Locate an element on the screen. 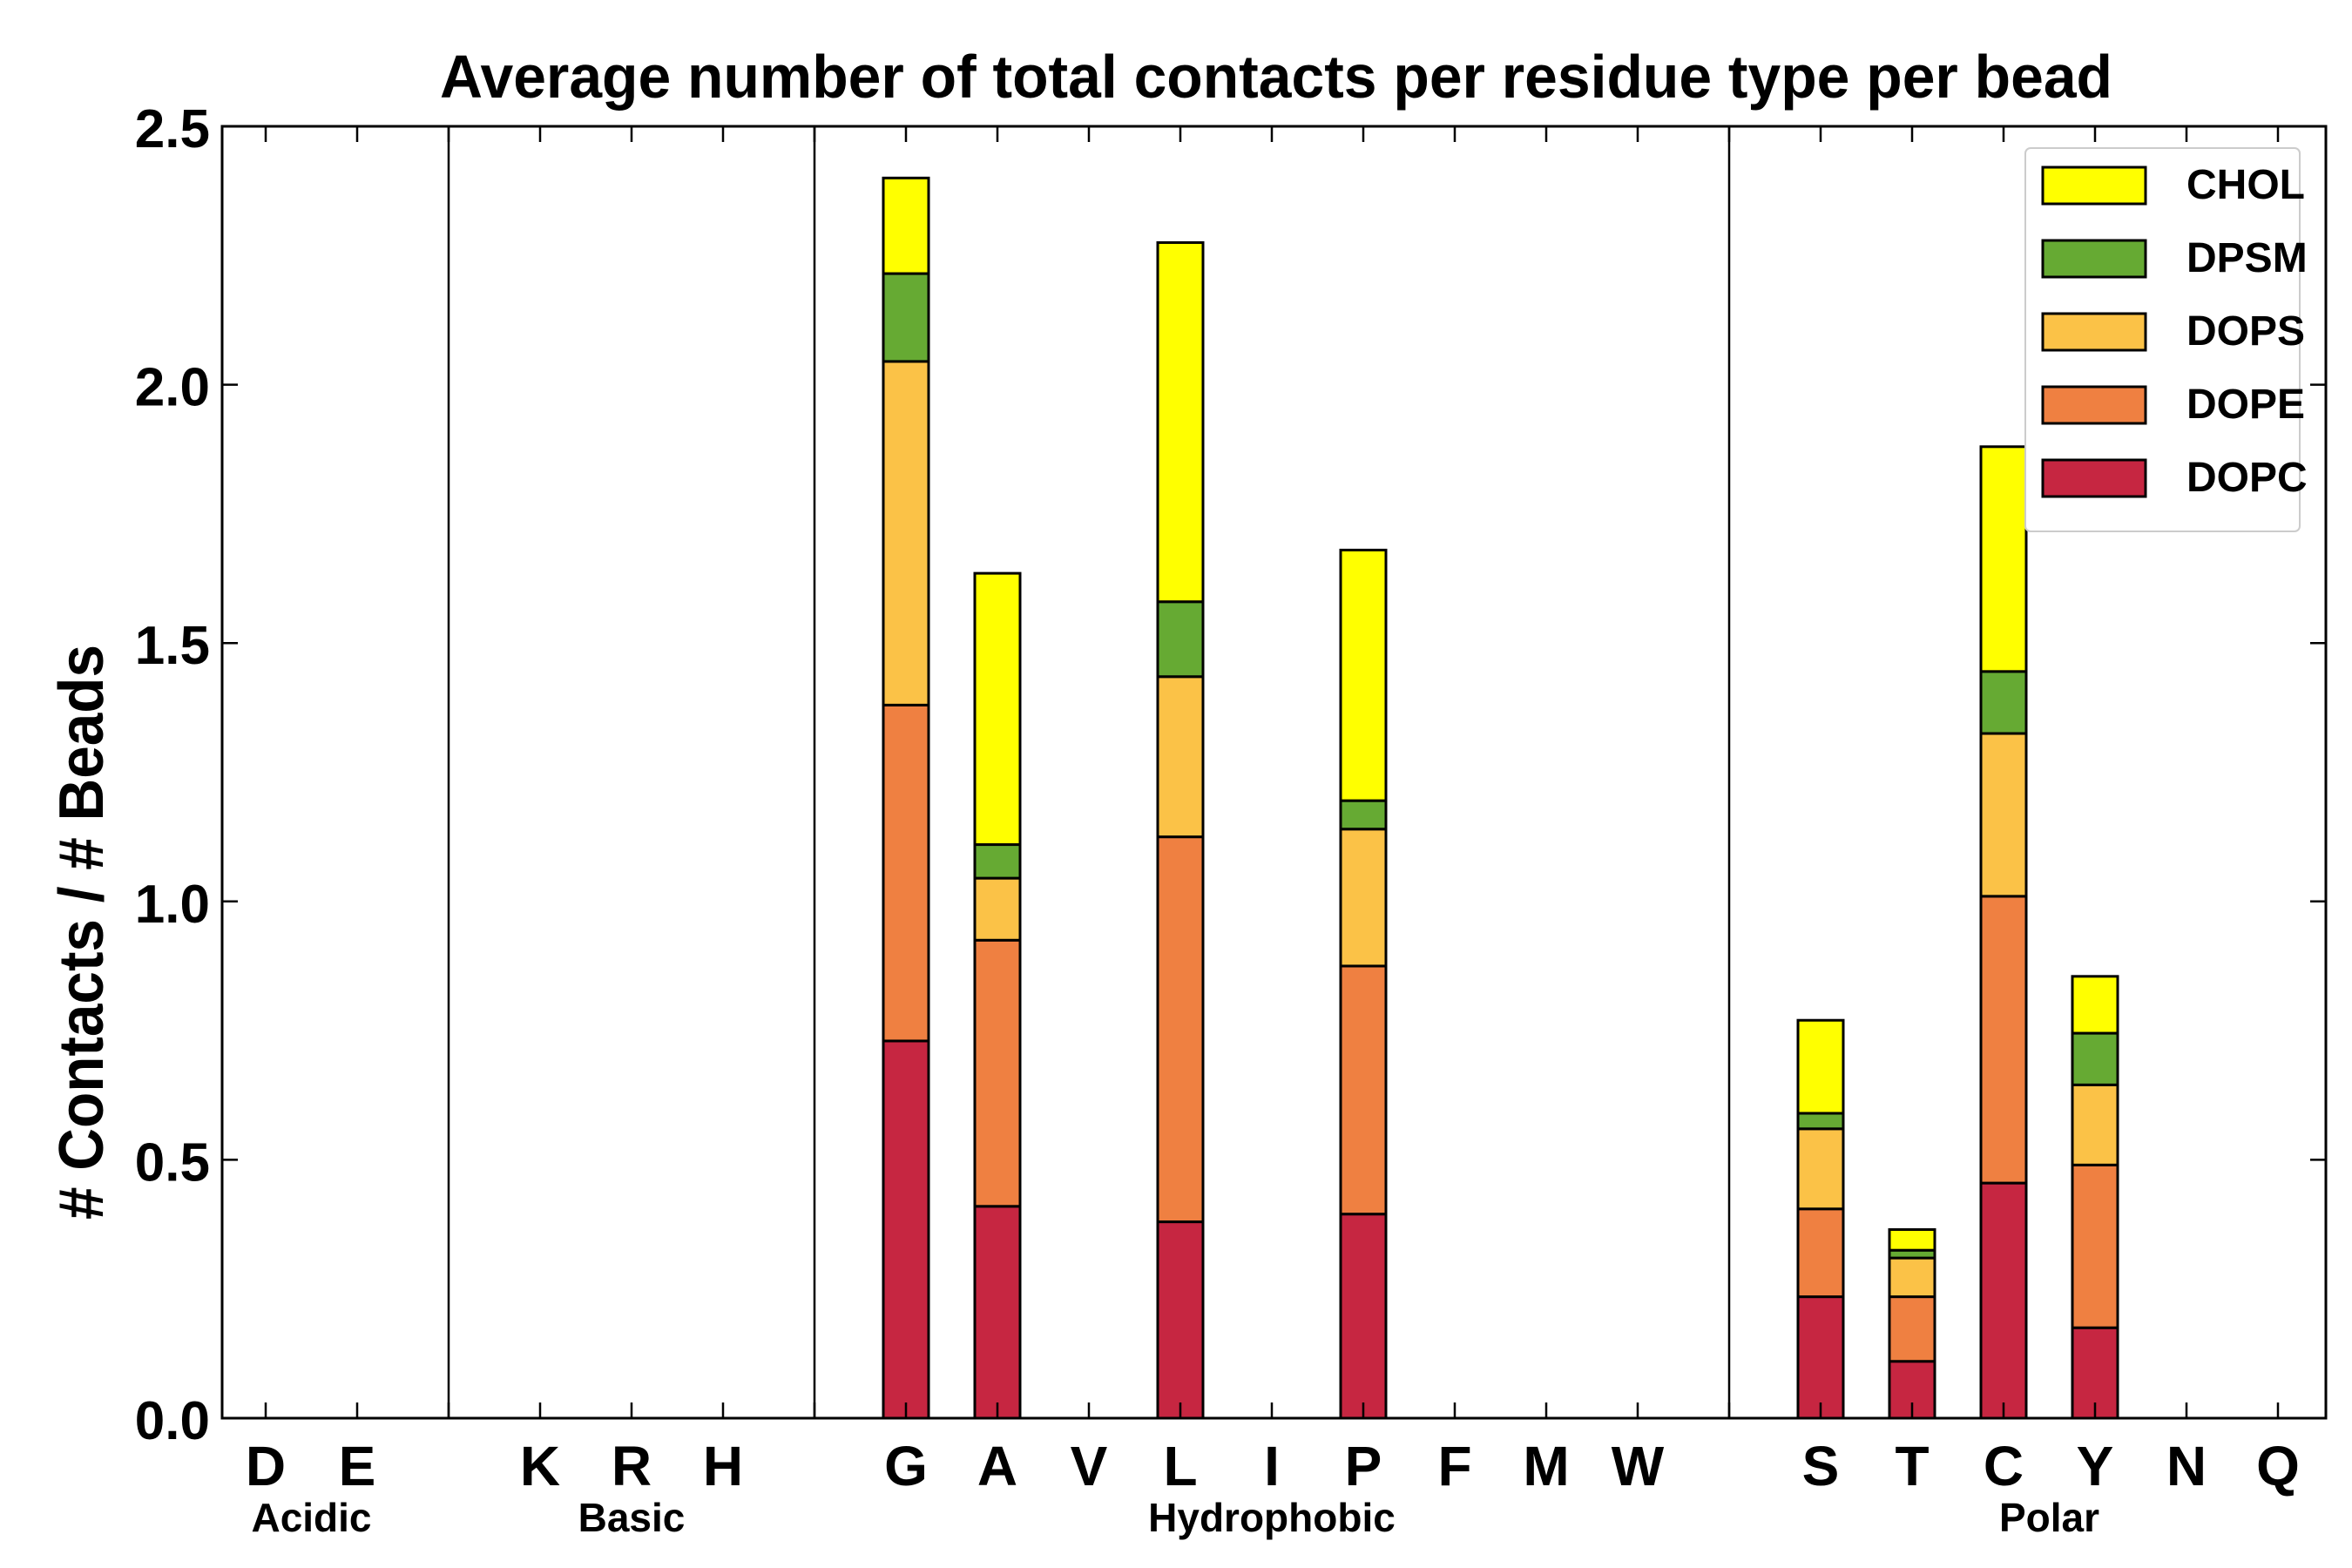  legend-label-dpsm: DPSM is located at coordinates (2247, 258).